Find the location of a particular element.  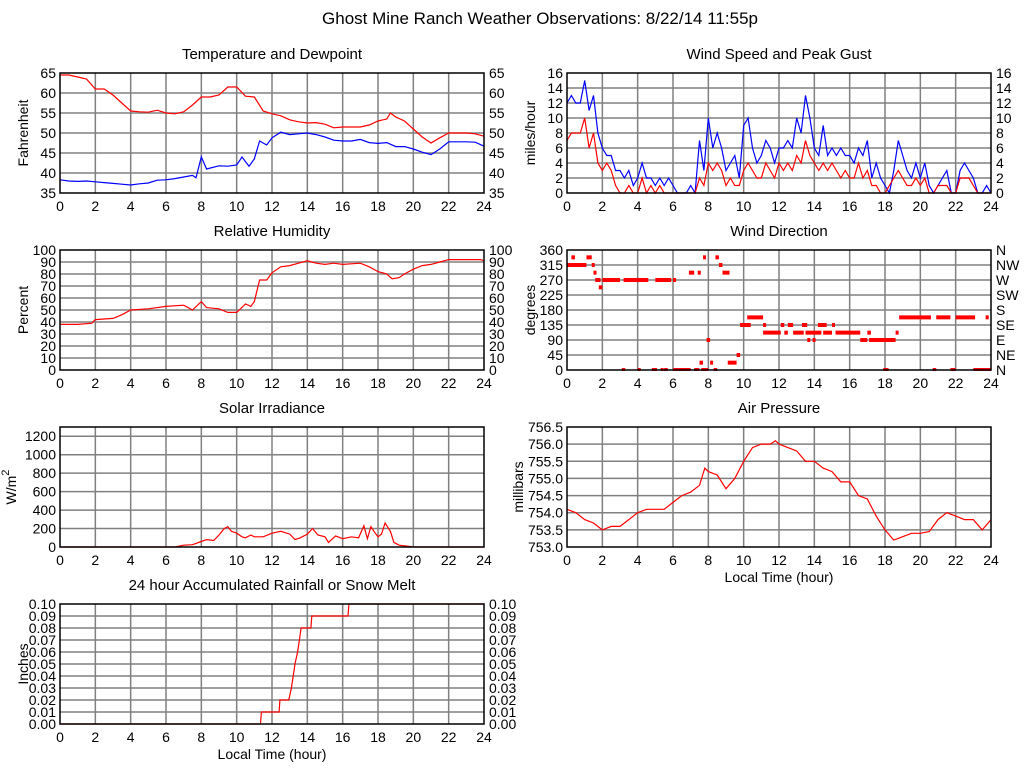

y-tick-label: 8 is located at coordinates (559, 133).